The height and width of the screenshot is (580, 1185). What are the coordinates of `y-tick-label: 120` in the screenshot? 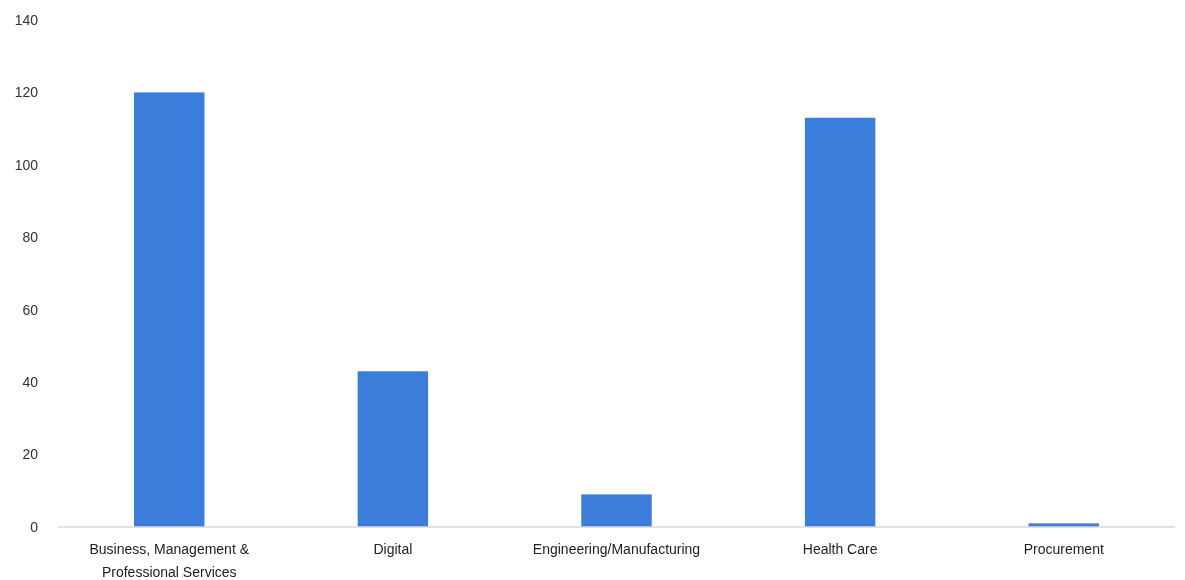 It's located at (26, 92).